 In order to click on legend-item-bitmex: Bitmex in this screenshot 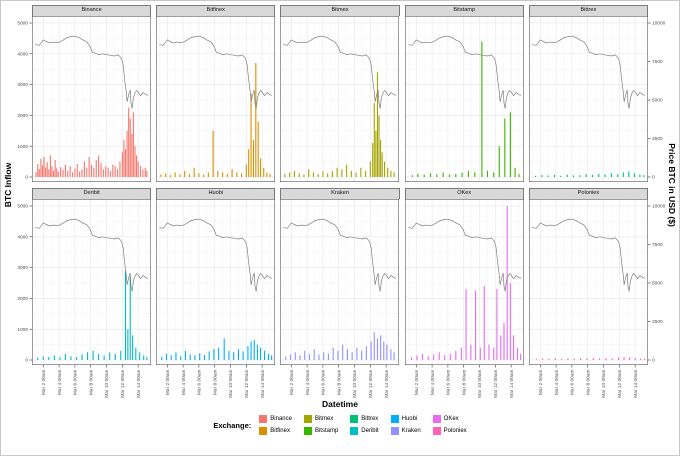, I will do `click(320, 419)`.